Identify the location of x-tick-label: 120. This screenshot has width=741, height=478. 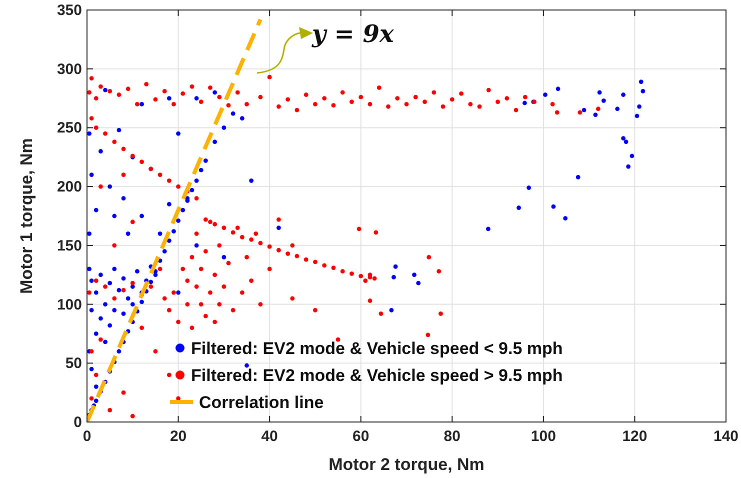
(635, 436).